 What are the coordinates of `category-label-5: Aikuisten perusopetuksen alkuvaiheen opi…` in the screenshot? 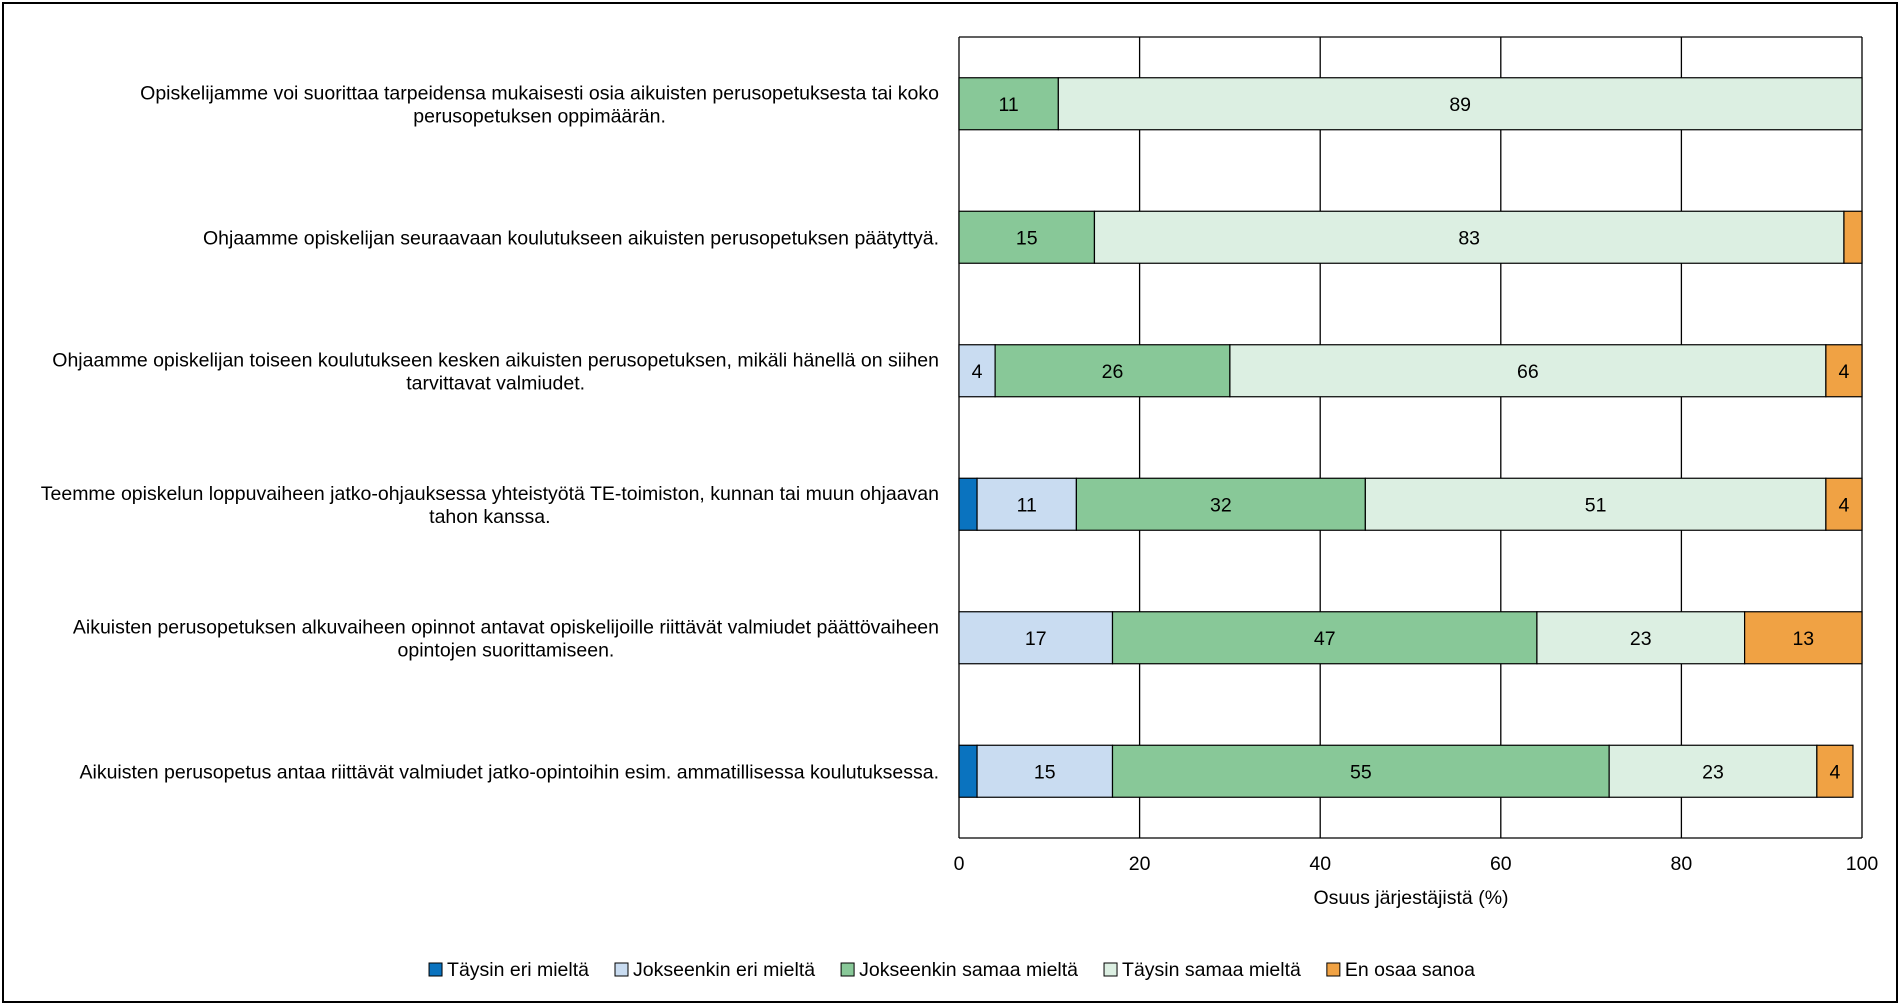 It's located at (506, 638).